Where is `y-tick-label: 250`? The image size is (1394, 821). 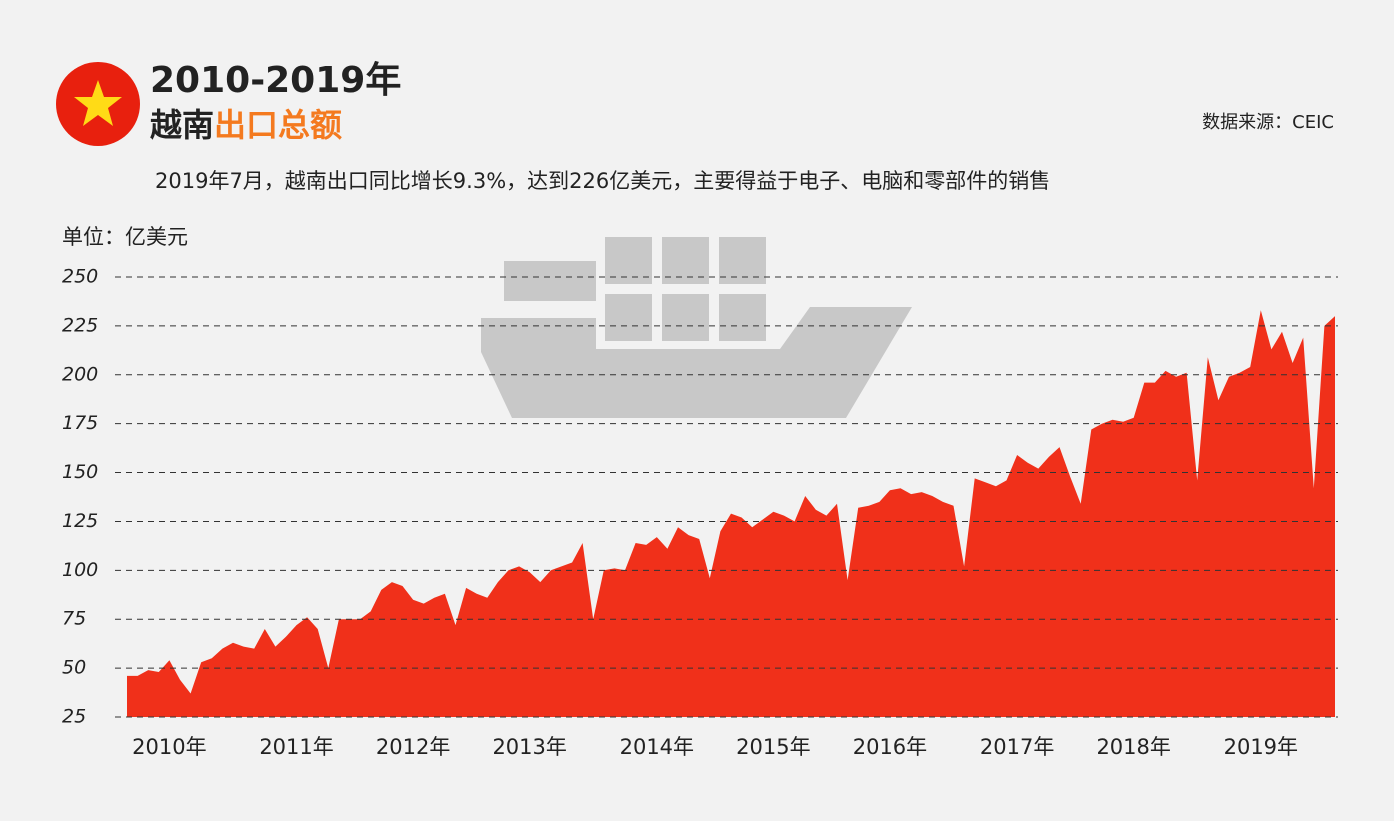
y-tick-label: 250 is located at coordinates (80, 277).